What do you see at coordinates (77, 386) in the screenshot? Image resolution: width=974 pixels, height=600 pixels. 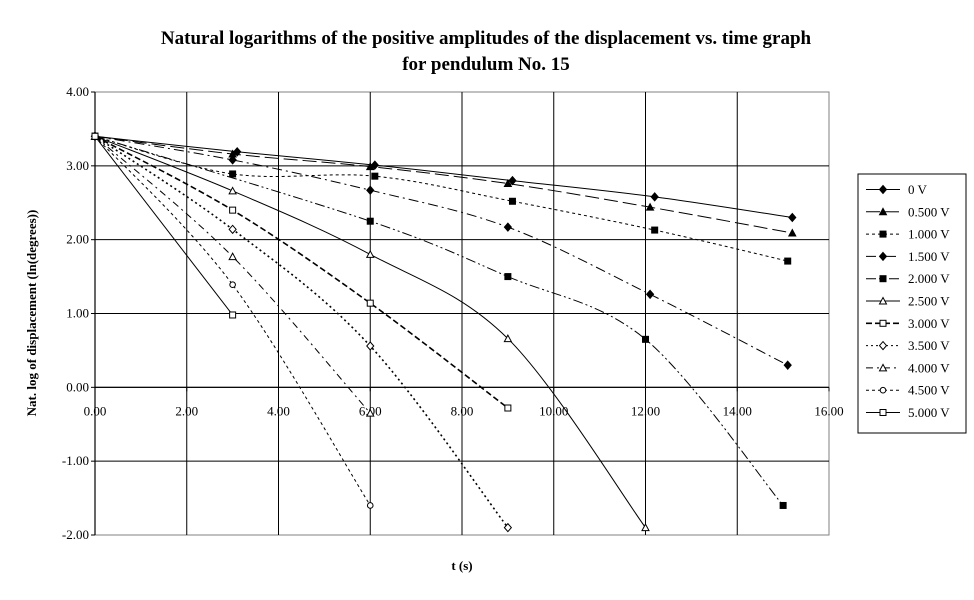 I see `y-tick-label: 0.00` at bounding box center [77, 386].